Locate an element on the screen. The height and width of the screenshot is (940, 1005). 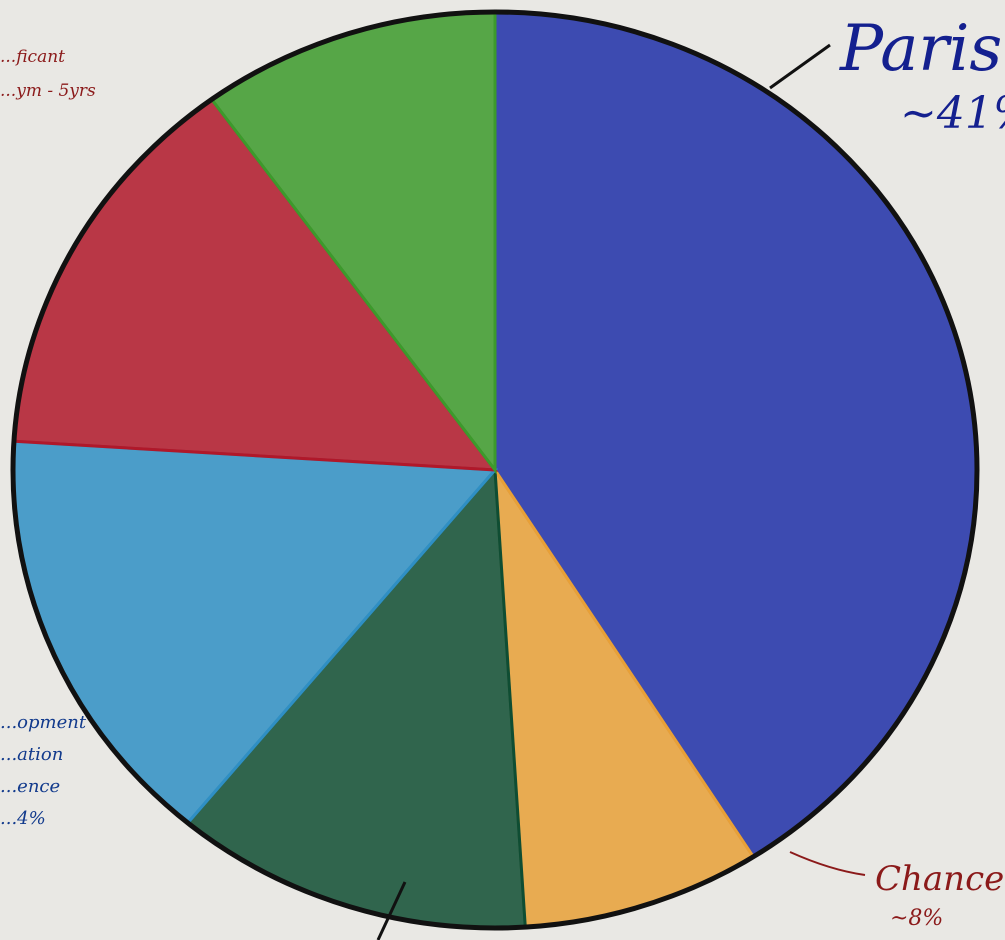
chance-leader-line is located at coordinates (827, 863).